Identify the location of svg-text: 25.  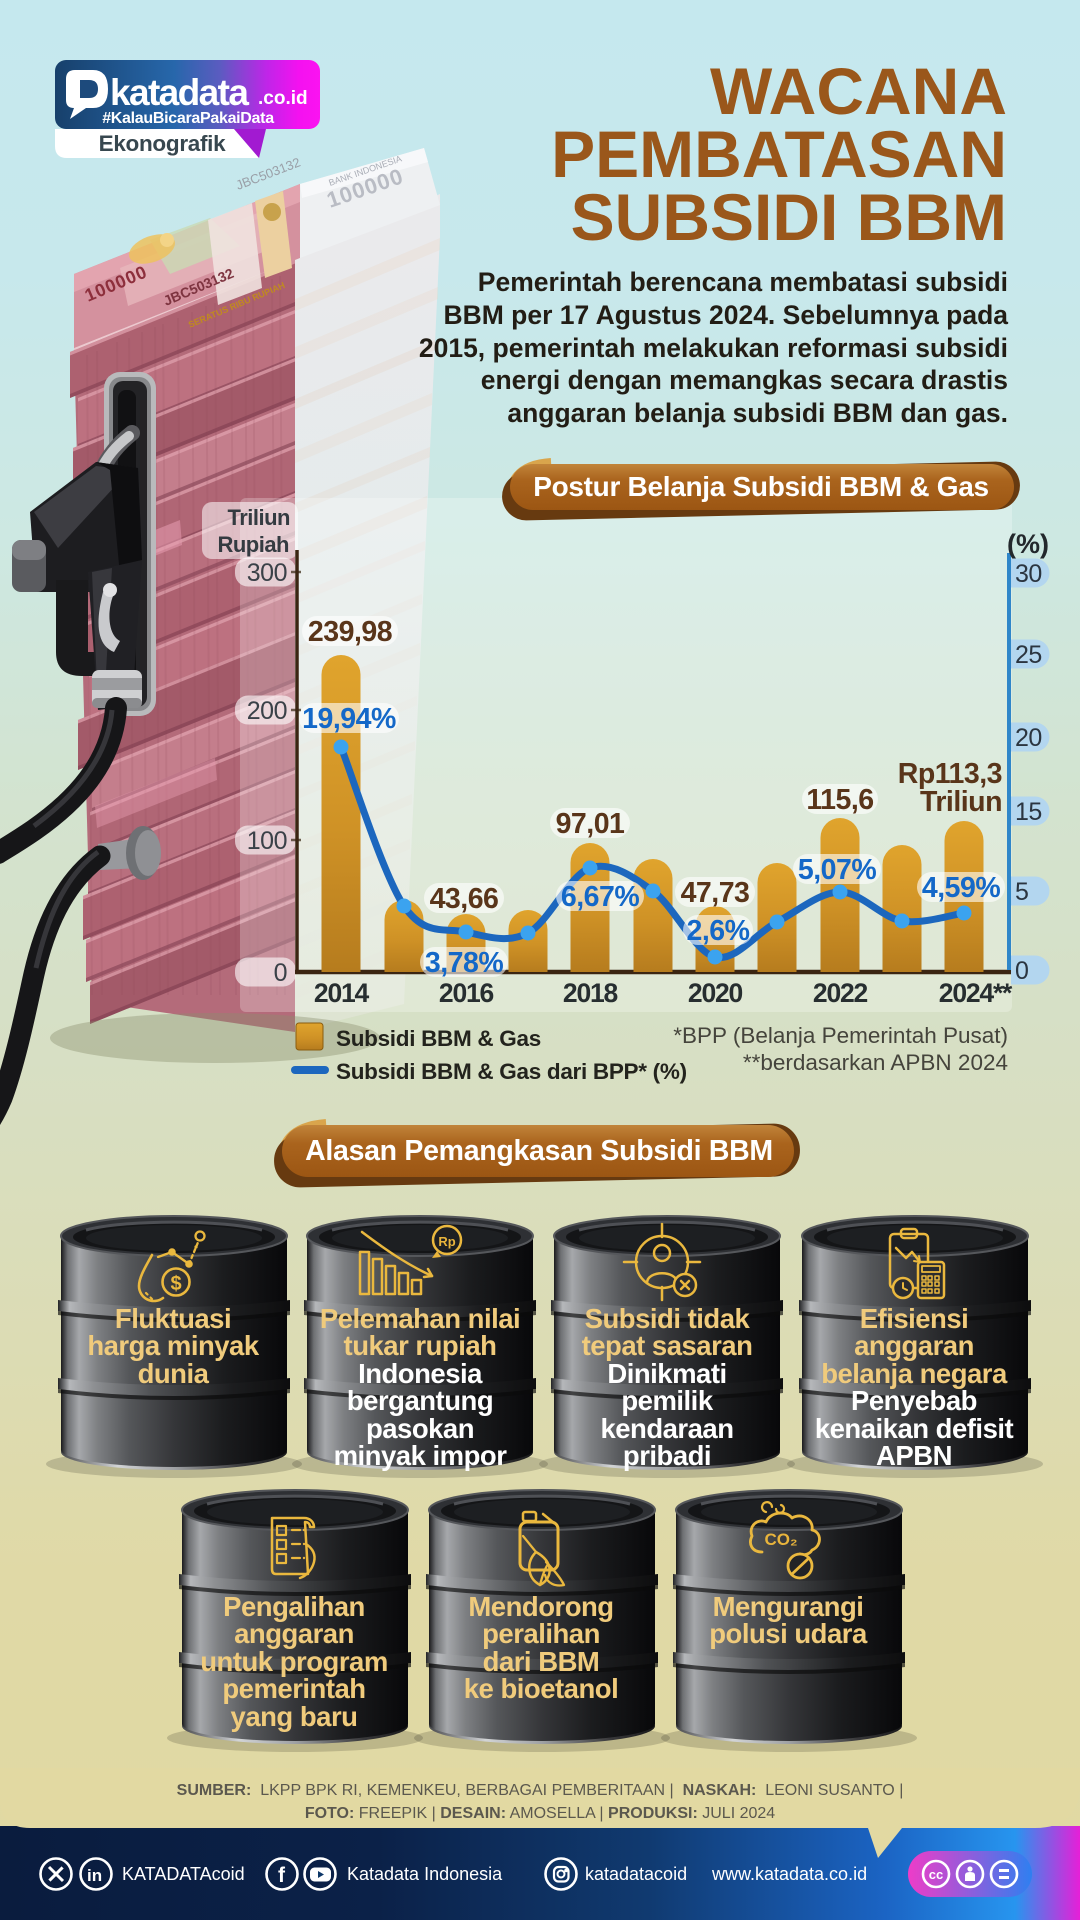
(1028, 655).